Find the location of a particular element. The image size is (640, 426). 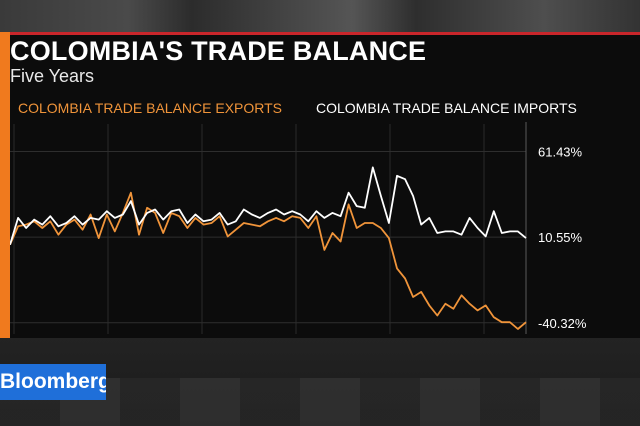

legend-imports: COLOMBIA TRADE BALANCE IMPORTS is located at coordinates (446, 108).